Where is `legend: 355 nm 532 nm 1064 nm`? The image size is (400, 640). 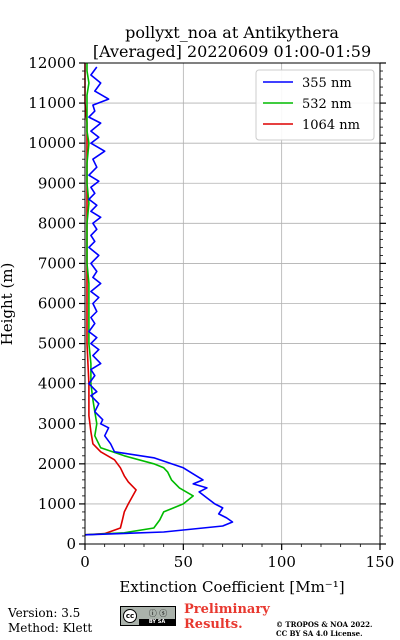
legend: 355 nm 532 nm 1064 nm is located at coordinates (315, 105).